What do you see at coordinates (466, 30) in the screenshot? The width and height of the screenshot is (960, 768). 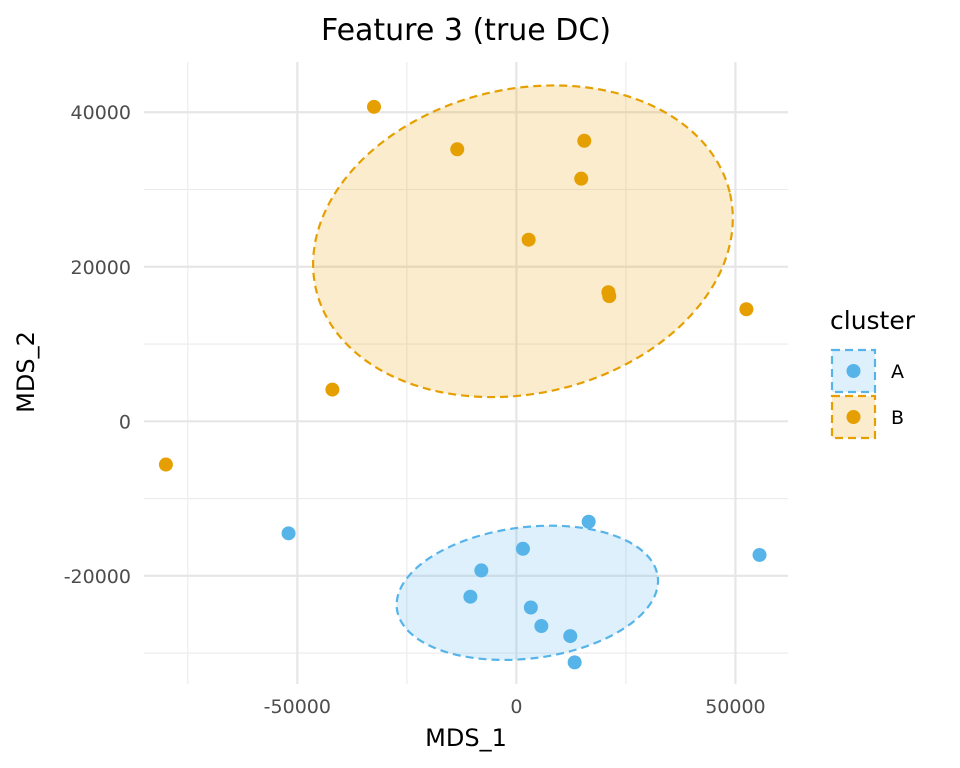 I see `chart-title: Feature 3 (true DC)` at bounding box center [466, 30].